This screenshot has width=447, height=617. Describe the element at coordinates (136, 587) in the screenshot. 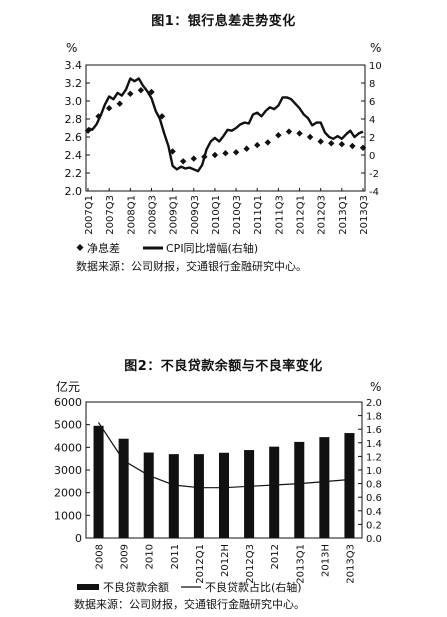

I see `legend-balance-label: 不良贷款余额` at that location.